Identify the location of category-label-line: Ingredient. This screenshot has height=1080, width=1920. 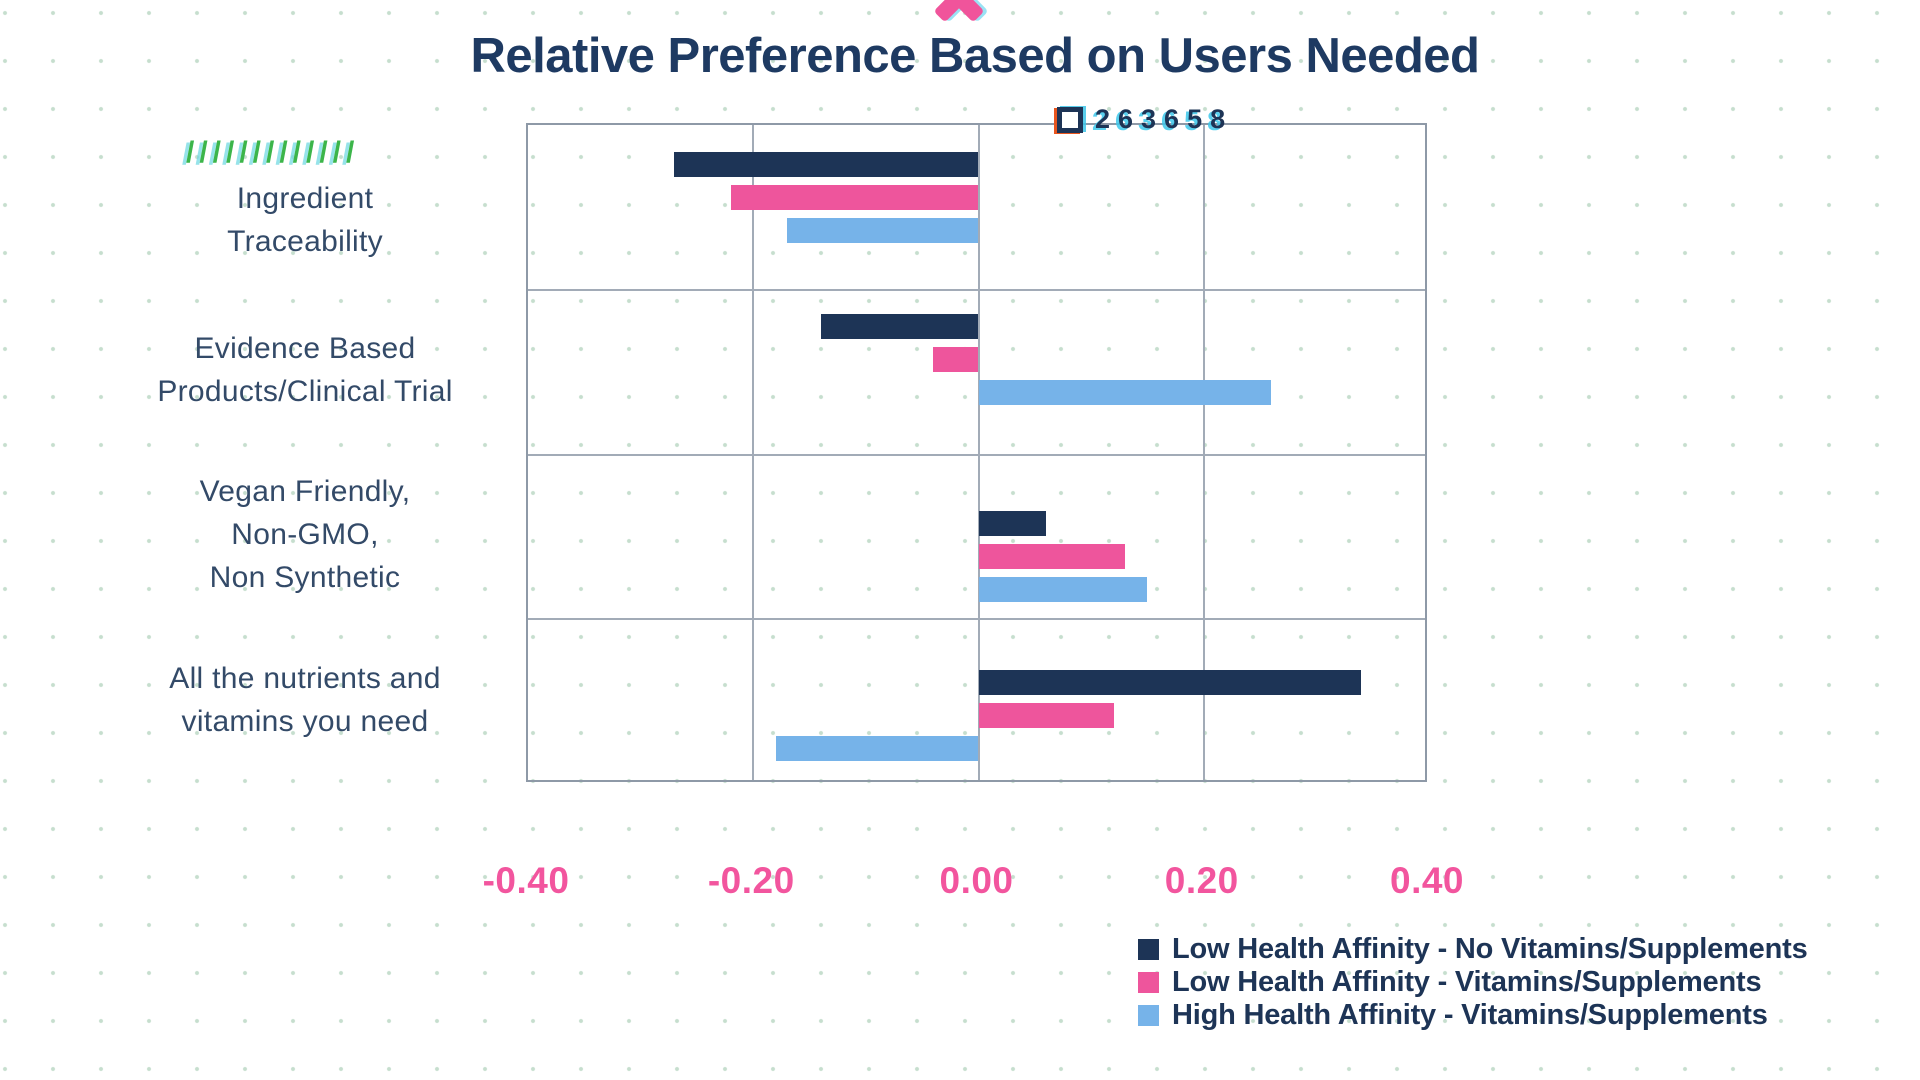
(305, 199).